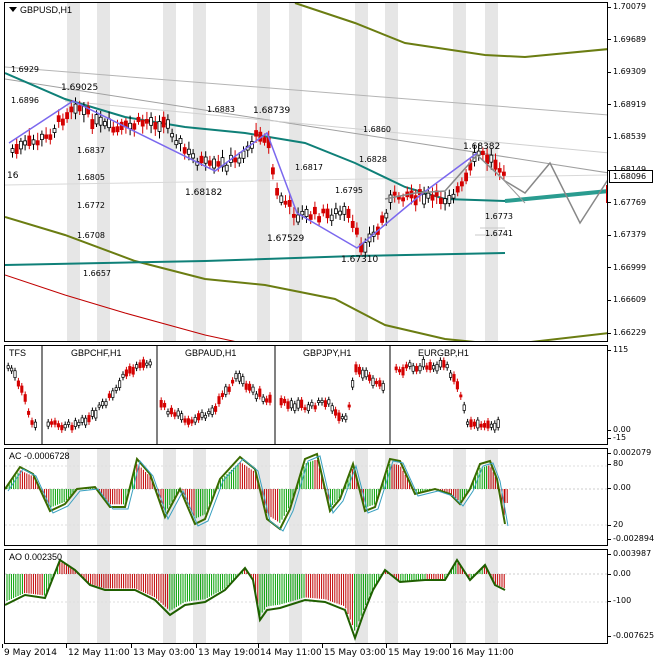 Image resolution: width=654 pixels, height=664 pixels. I want to click on tfs-axis: 115 0.00 -15, so click(631, 395).